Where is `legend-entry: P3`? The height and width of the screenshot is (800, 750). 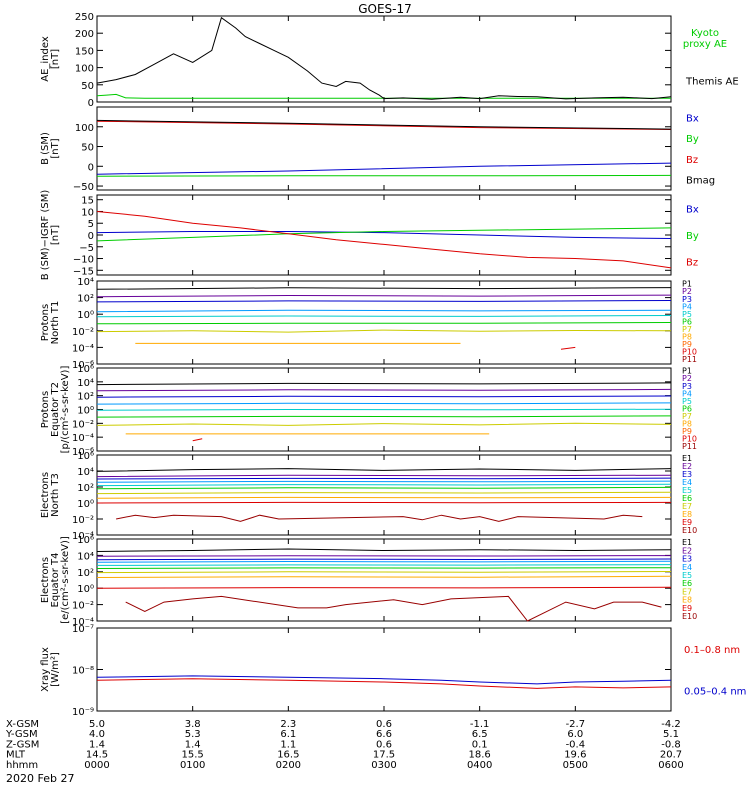
legend-entry: P3 is located at coordinates (687, 299).